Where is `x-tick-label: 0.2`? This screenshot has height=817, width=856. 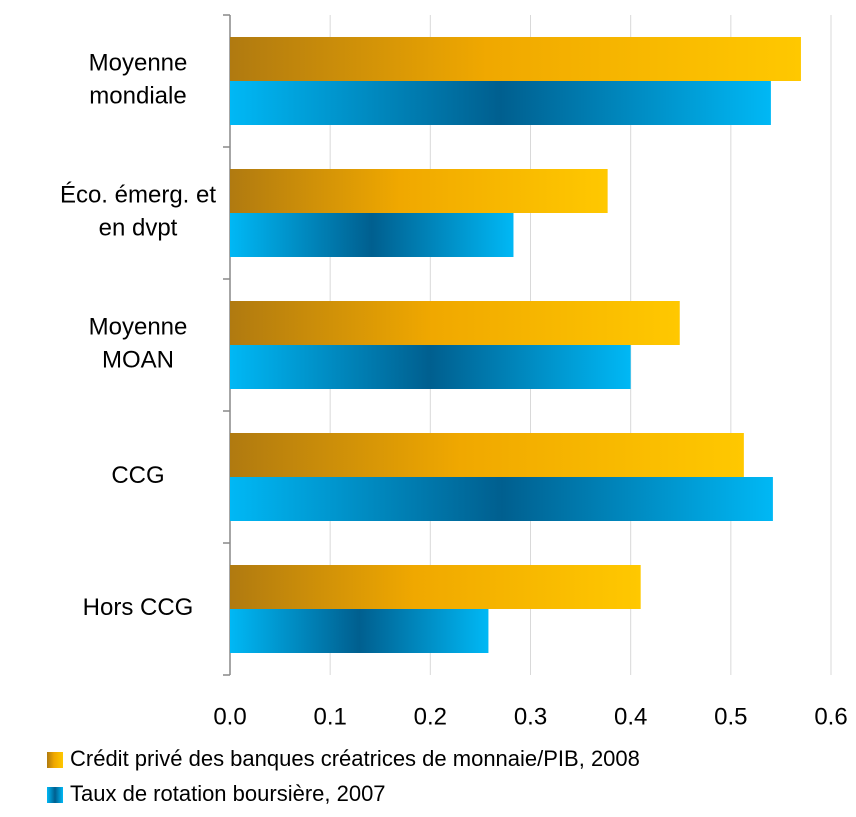 x-tick-label: 0.2 is located at coordinates (430, 716).